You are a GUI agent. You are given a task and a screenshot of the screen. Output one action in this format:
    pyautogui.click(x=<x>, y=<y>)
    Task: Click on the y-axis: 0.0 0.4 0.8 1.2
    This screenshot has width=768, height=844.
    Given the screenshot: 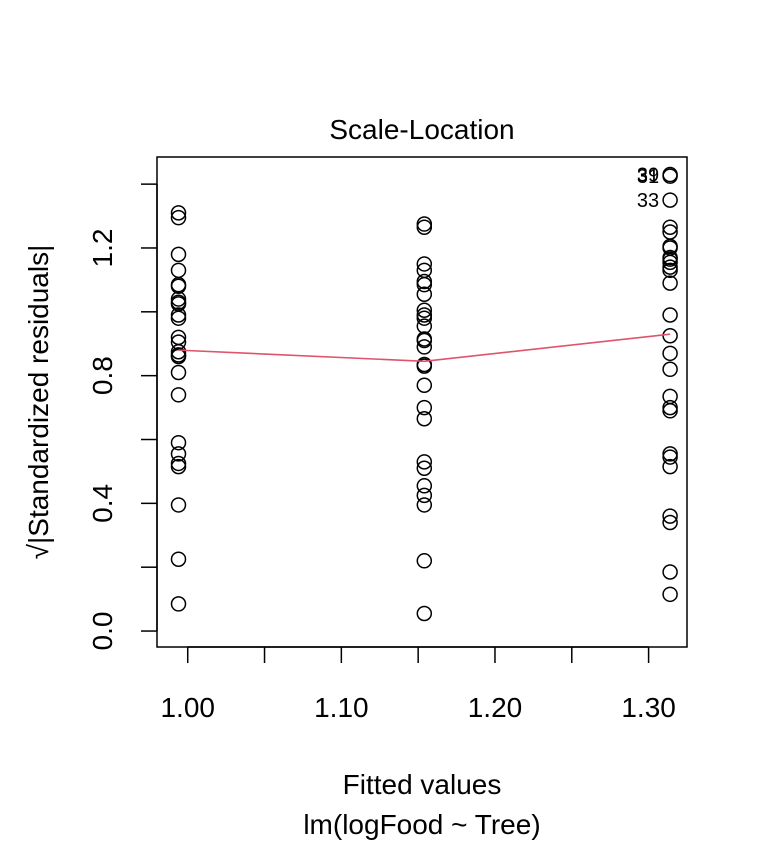 What is the action you would take?
    pyautogui.click(x=122, y=417)
    